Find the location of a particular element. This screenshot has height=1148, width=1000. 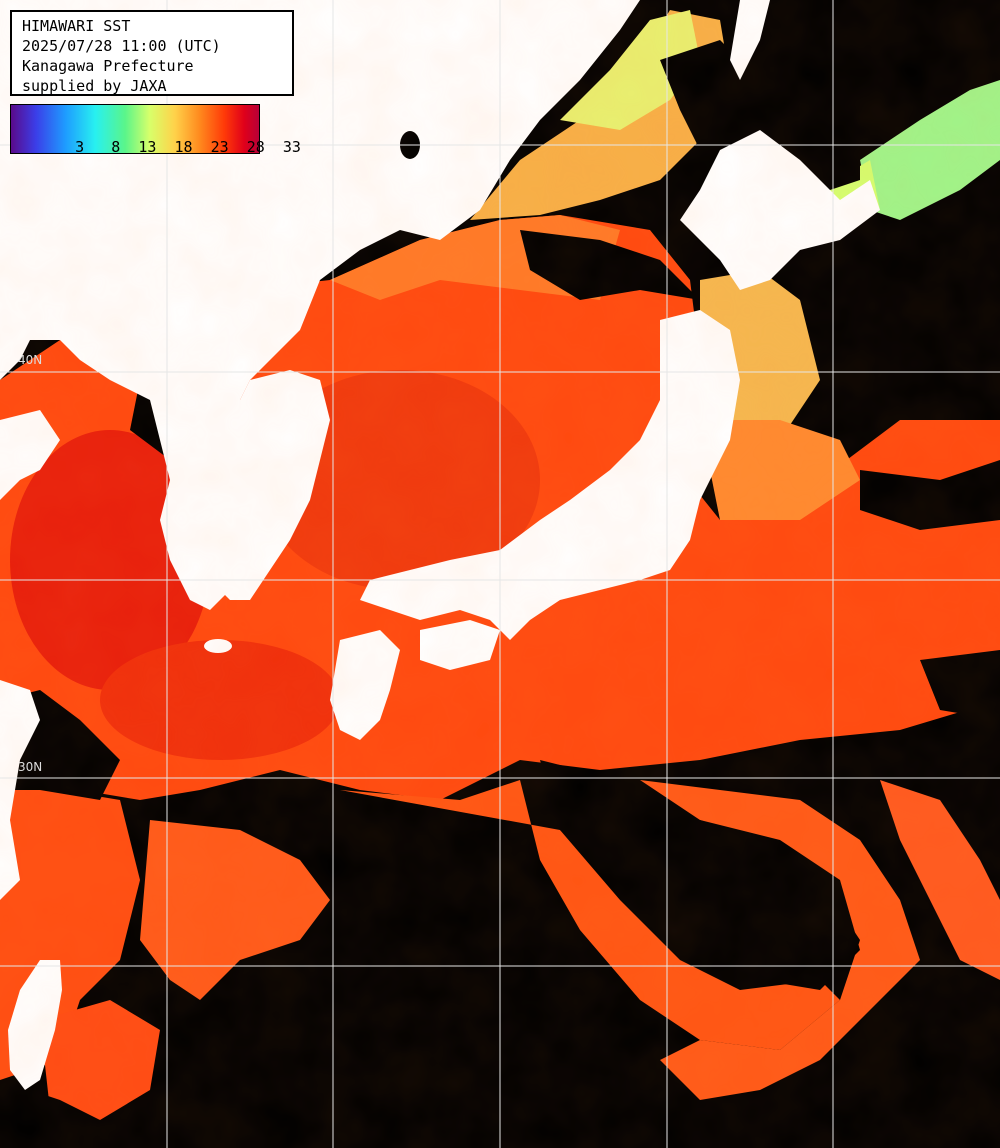

legend-tick: 18 is located at coordinates (183, 147).